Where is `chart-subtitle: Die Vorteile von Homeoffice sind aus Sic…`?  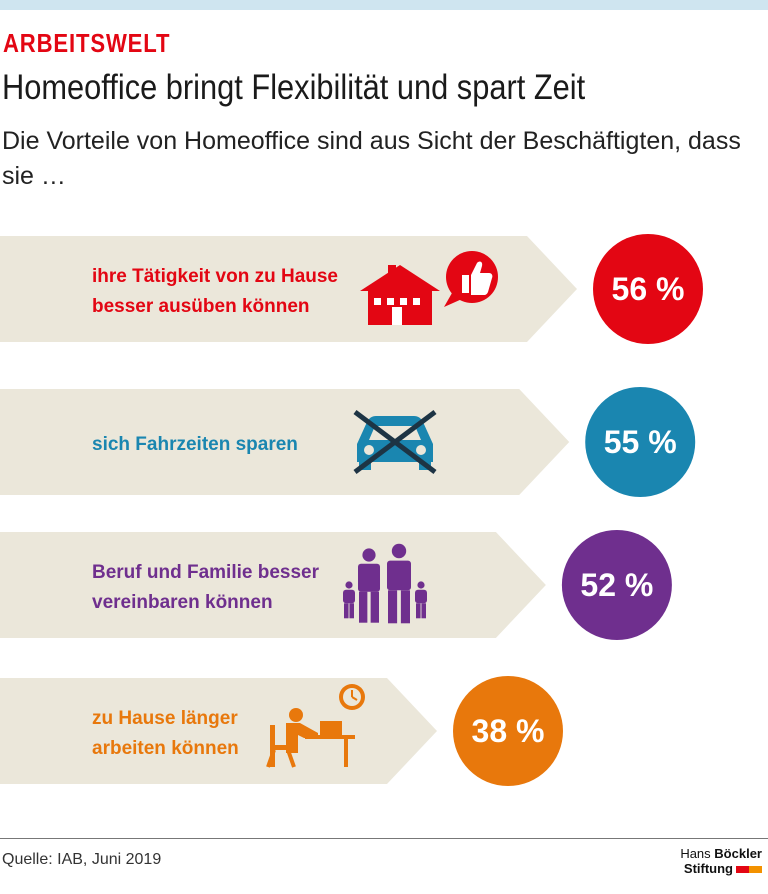
chart-subtitle: Die Vorteile von Homeoffice sind aus Sic… is located at coordinates (371, 158).